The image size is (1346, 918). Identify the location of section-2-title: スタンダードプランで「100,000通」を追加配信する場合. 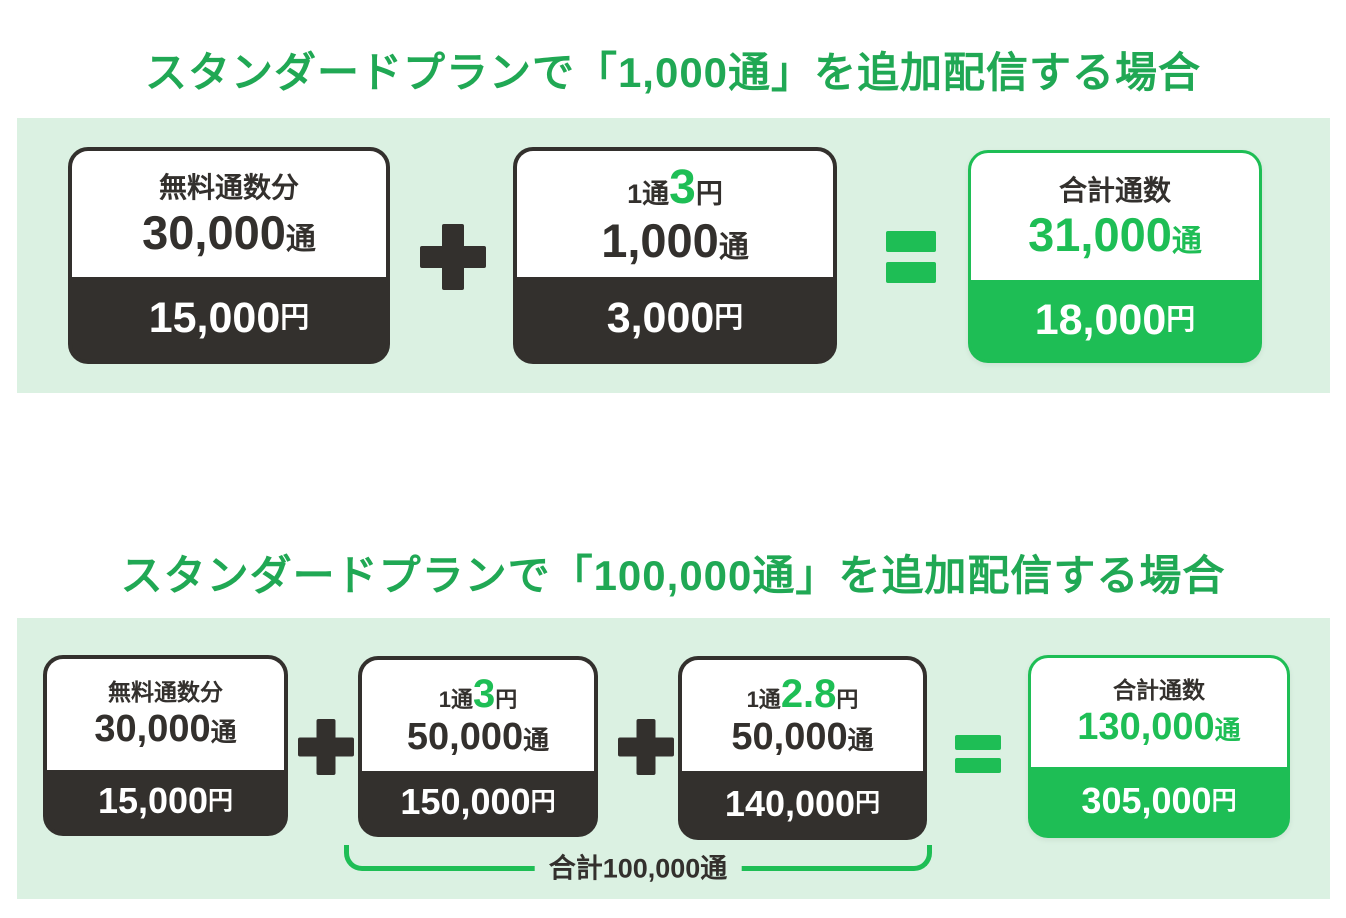
(673, 576).